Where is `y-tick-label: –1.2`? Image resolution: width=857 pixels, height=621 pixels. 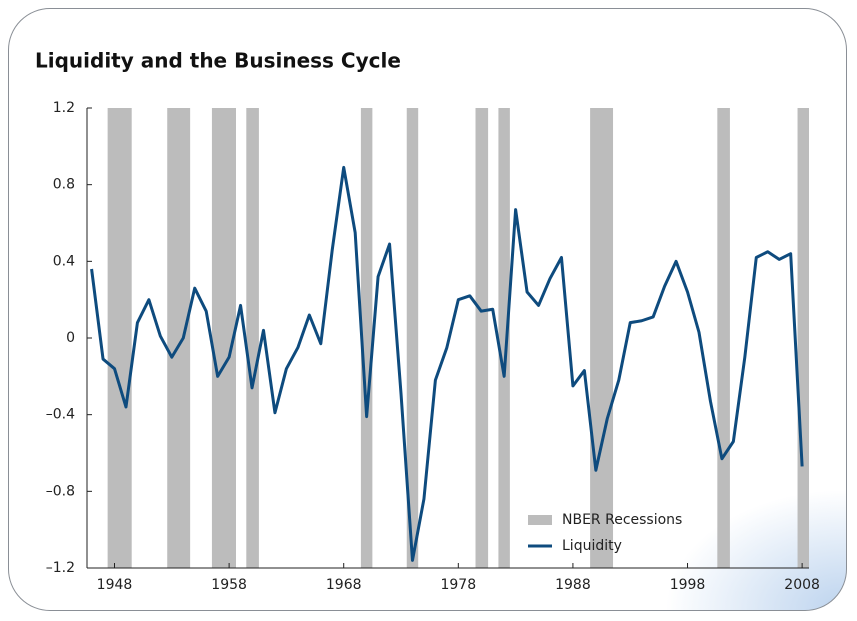
y-tick-label: –1.2 is located at coordinates (60, 568).